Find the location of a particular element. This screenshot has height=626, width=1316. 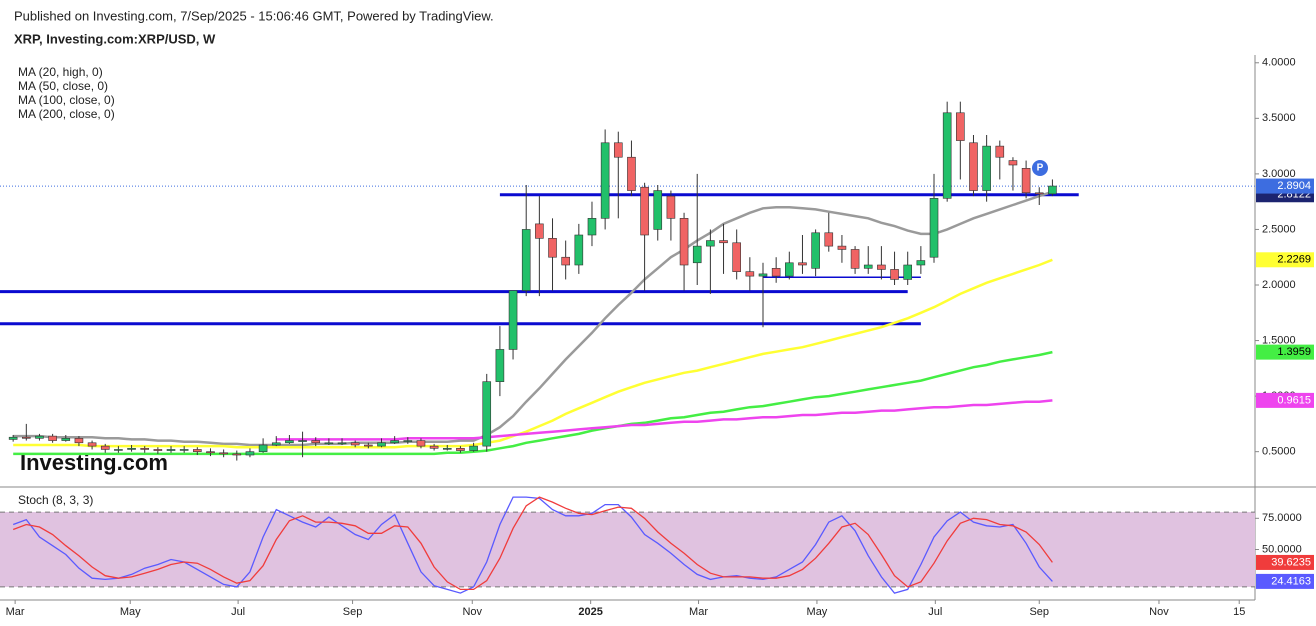

price-badge-label: 2.2269 is located at coordinates (1294, 260).